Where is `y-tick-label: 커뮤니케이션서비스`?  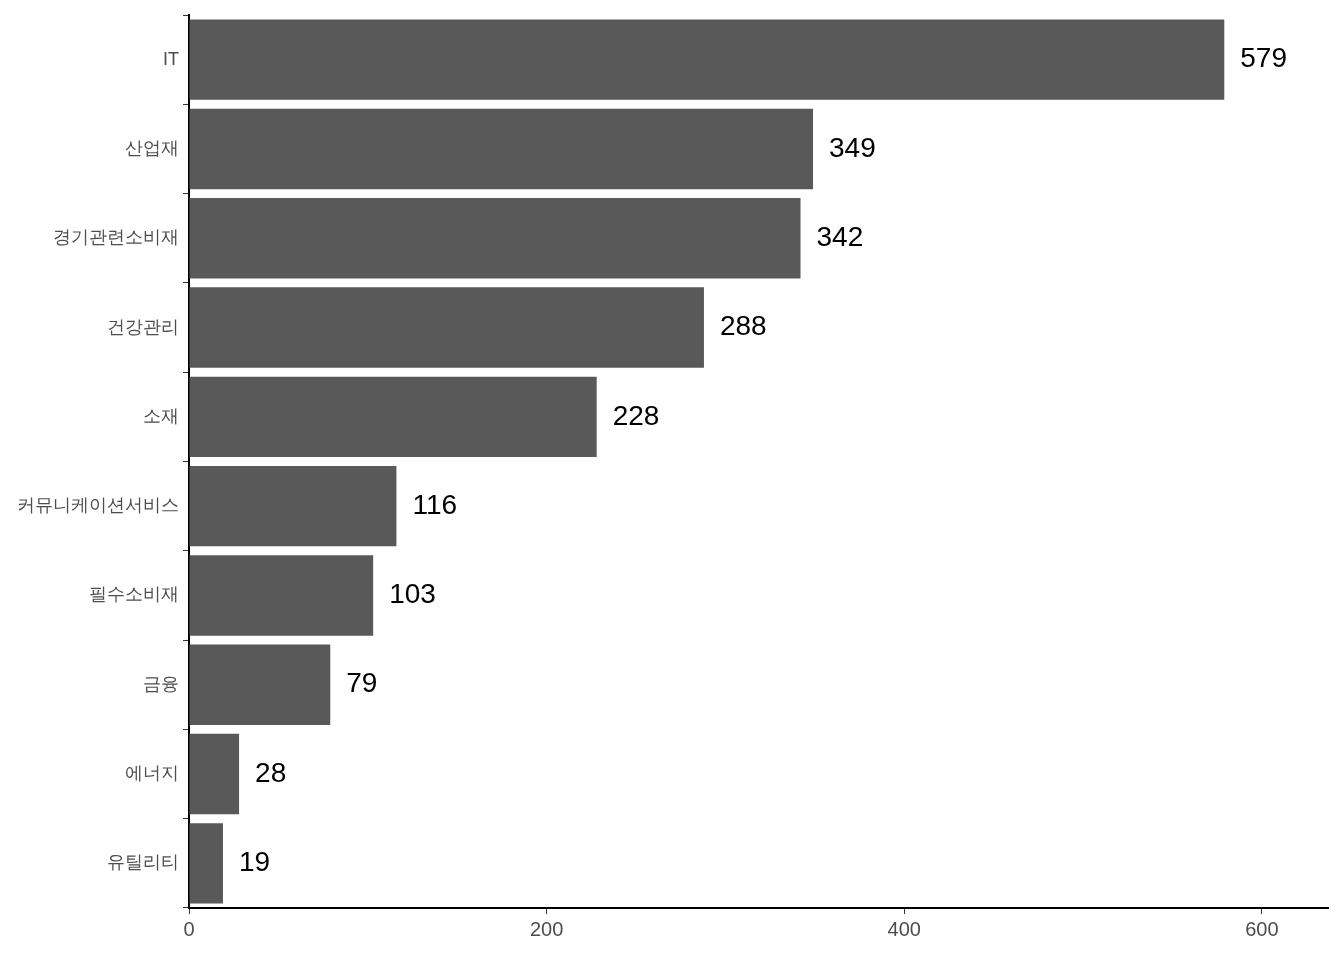 y-tick-label: 커뮤니케이션서비스 is located at coordinates (98, 505).